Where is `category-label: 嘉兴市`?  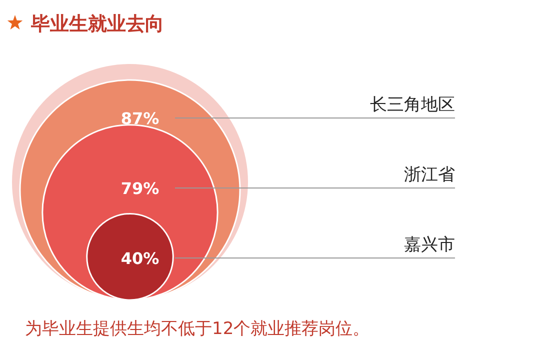 category-label: 嘉兴市 is located at coordinates (429, 245).